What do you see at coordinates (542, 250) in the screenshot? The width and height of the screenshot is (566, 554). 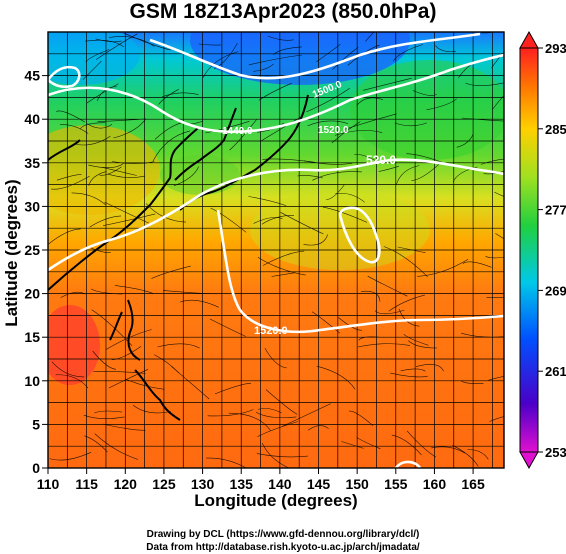 I see `colorbar: 253 261 269 277 285 293` at bounding box center [542, 250].